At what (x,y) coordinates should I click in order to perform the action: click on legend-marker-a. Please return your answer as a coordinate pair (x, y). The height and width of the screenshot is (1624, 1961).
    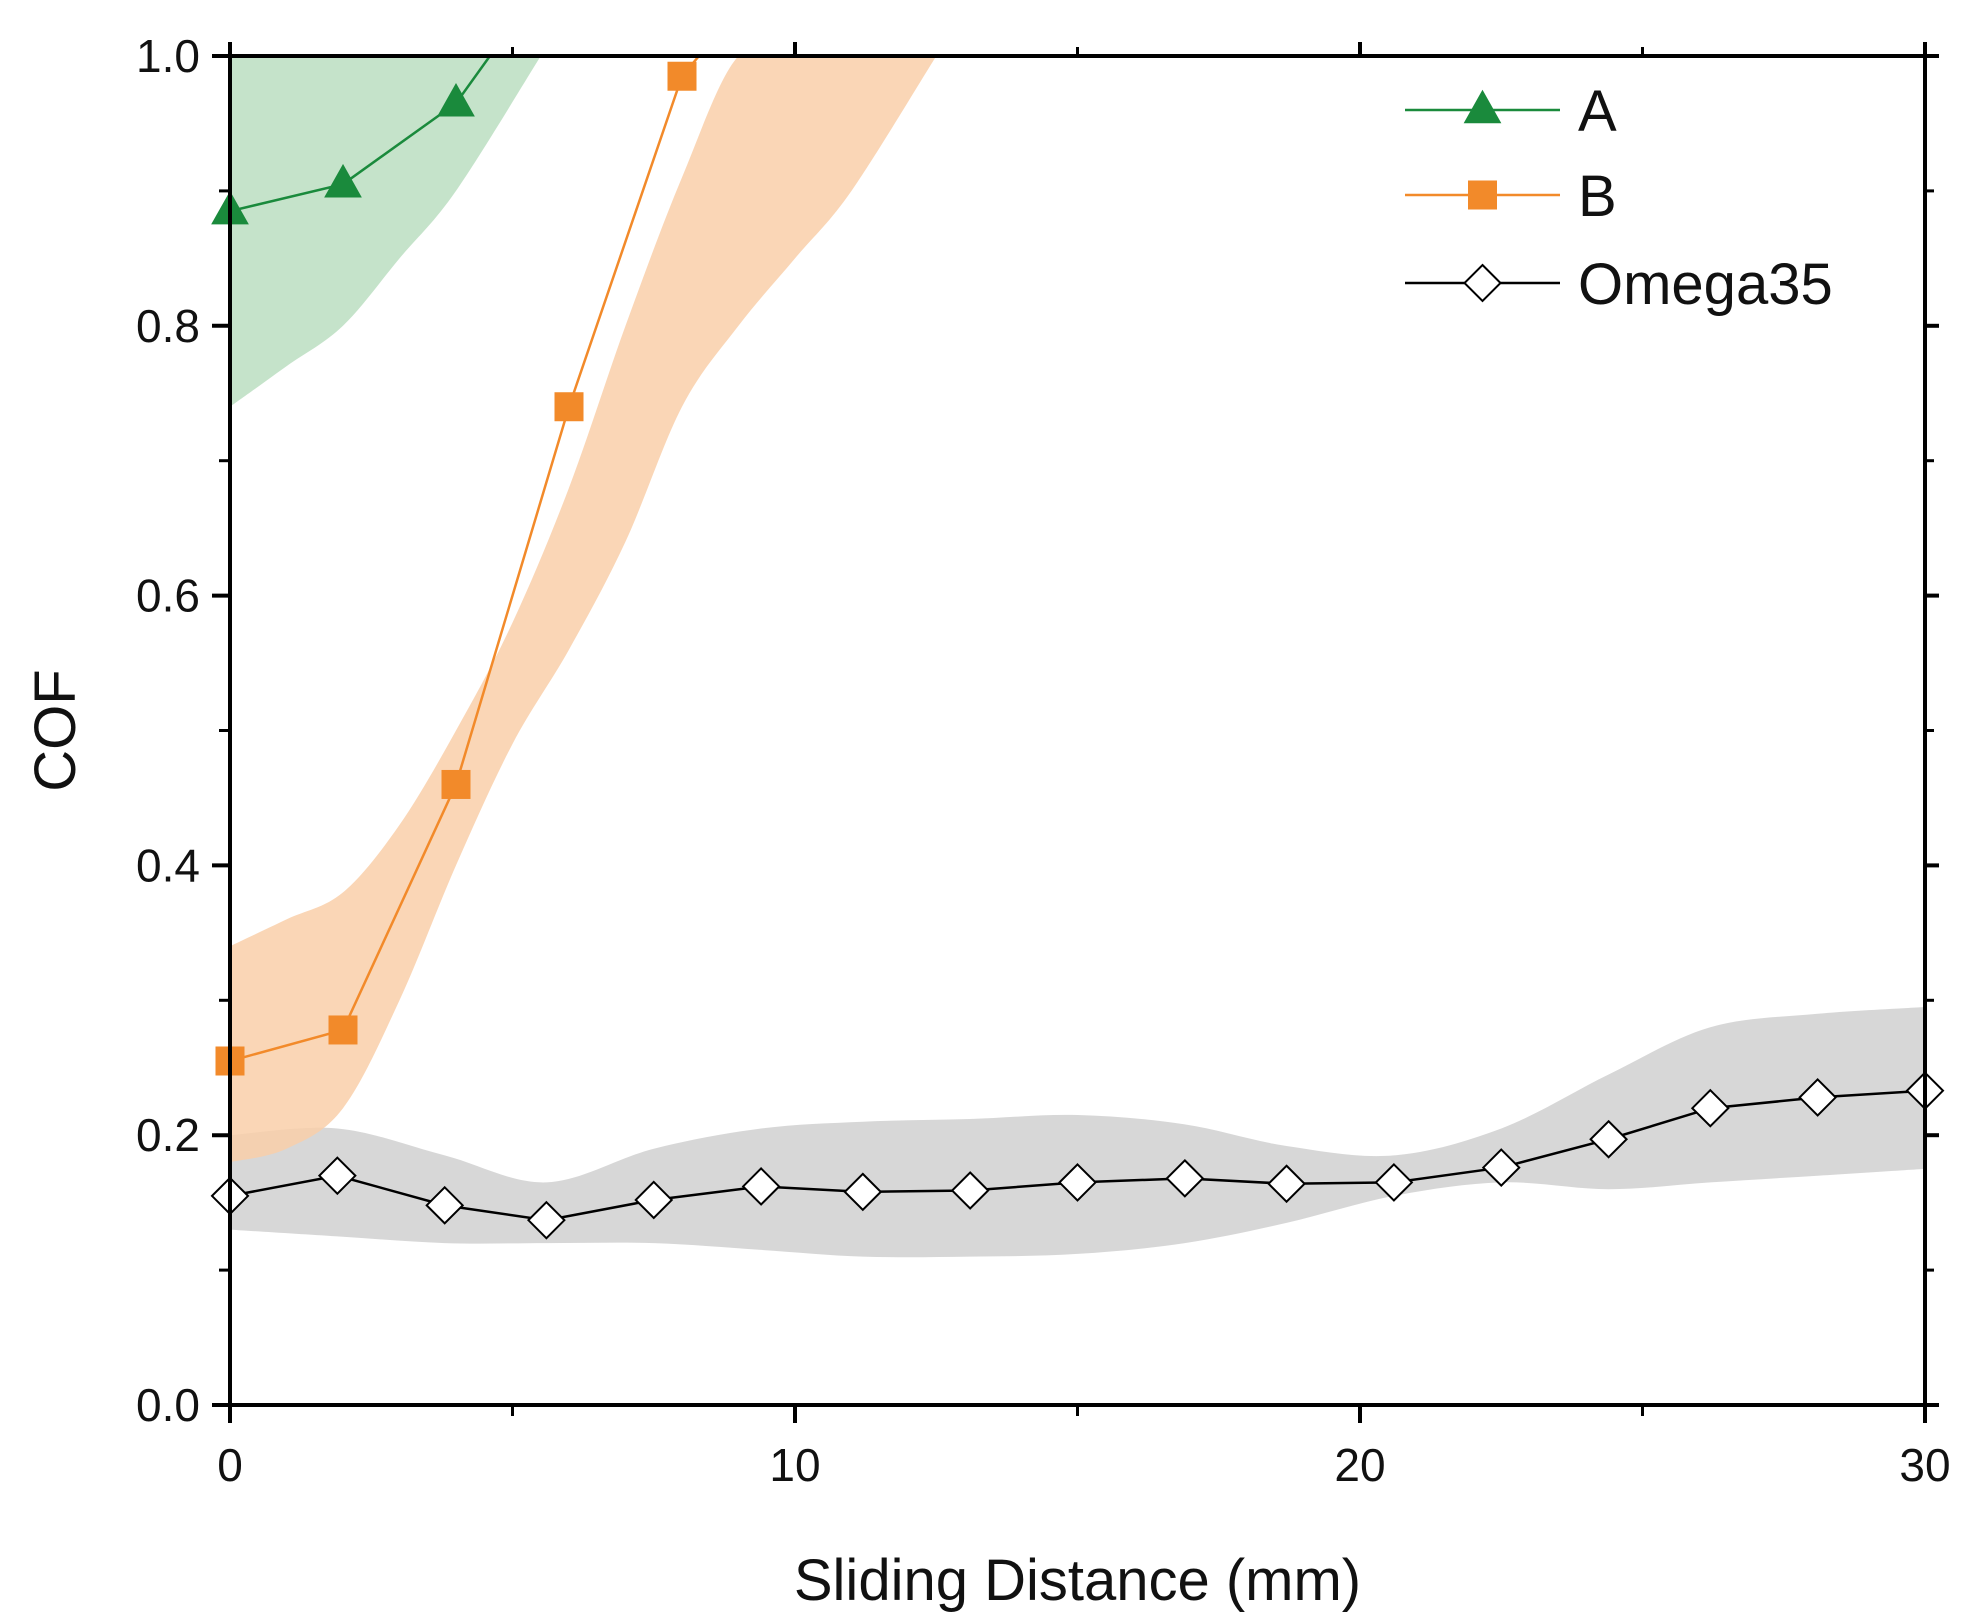
    Looking at the image, I should click on (1482, 106).